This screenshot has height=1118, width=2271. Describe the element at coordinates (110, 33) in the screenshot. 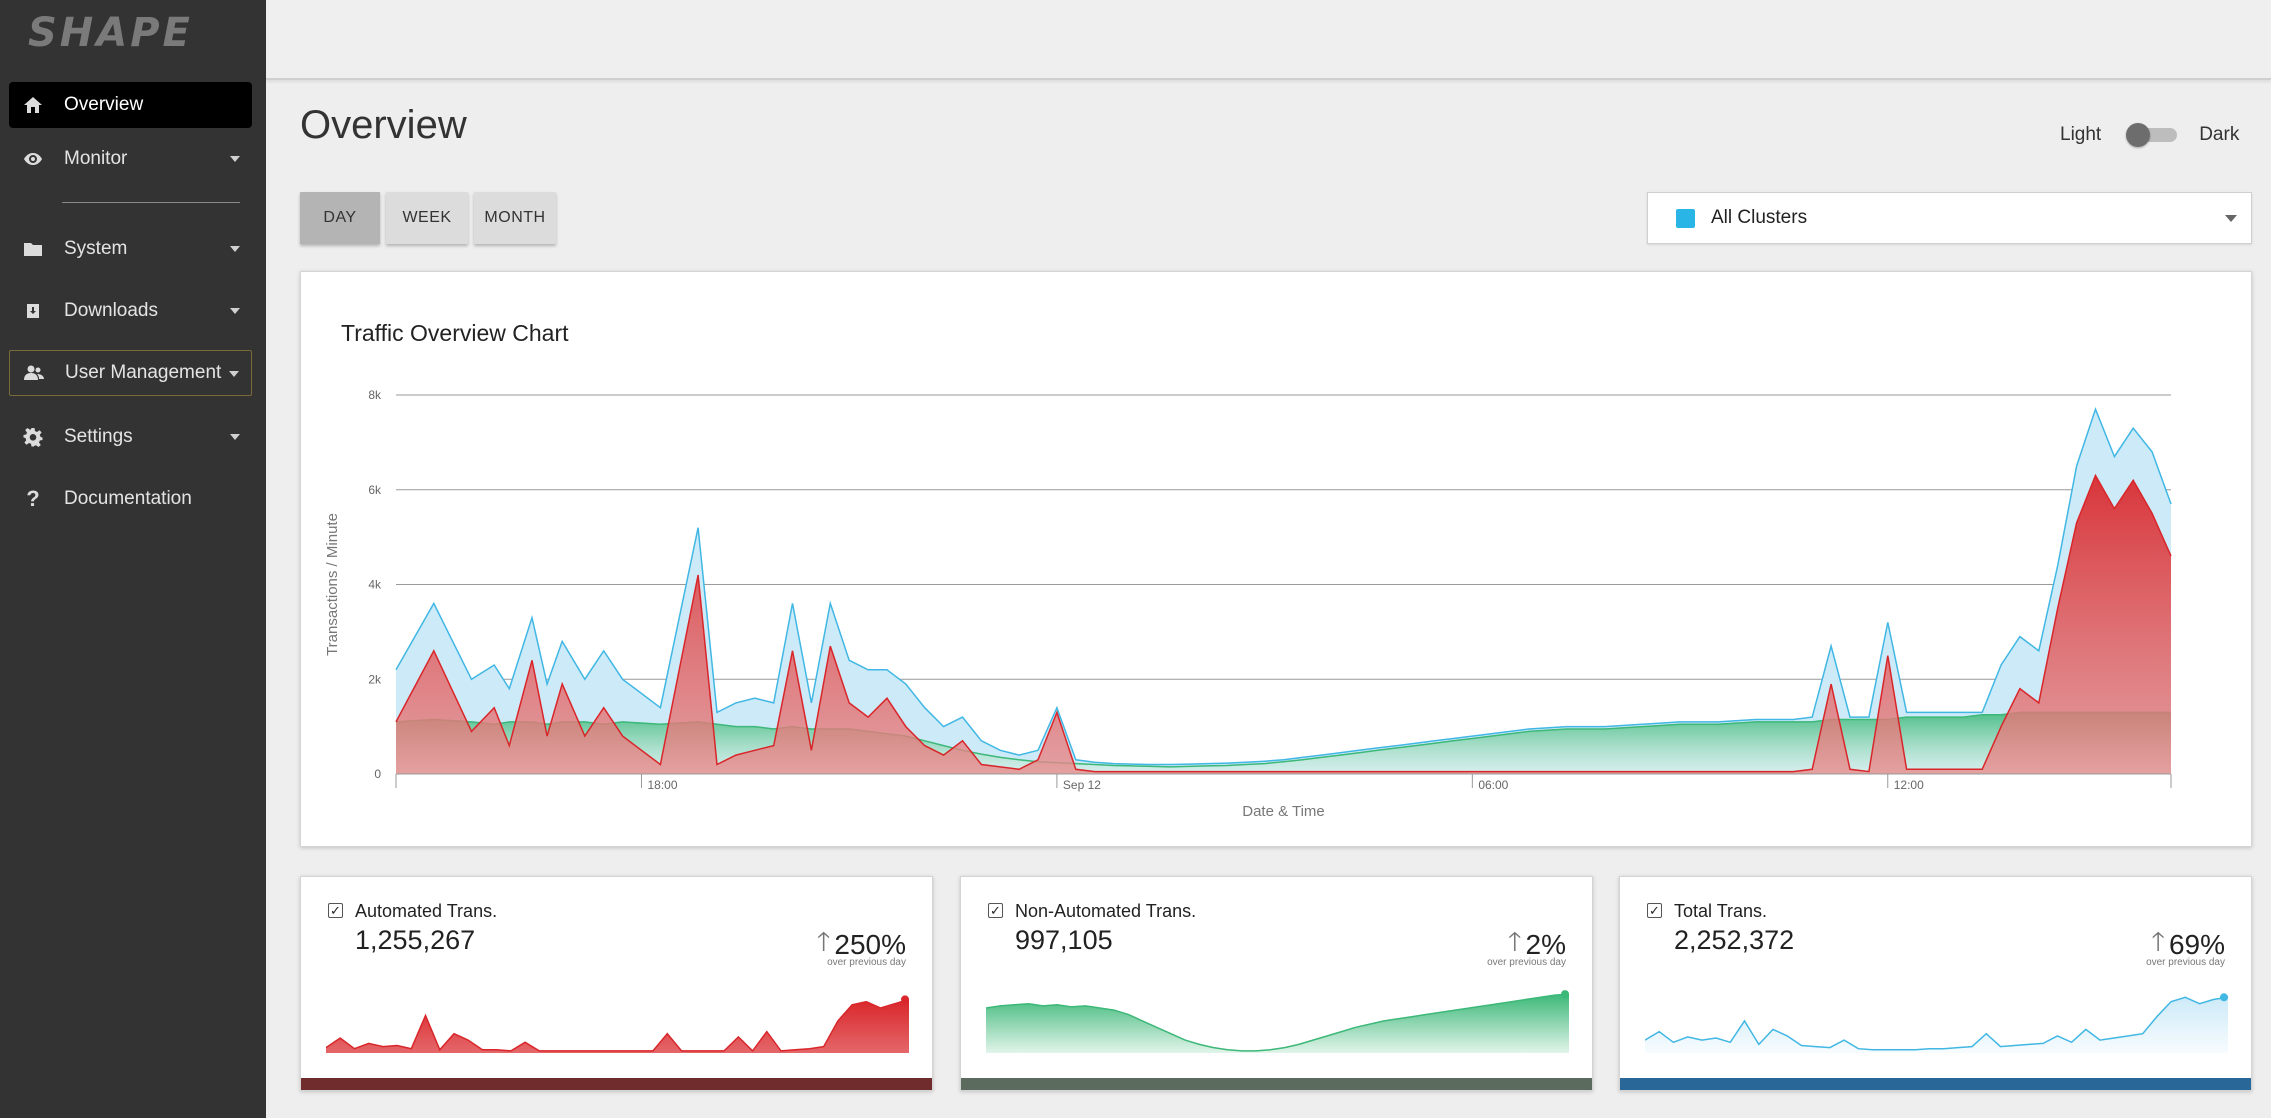

I see `brand-logo: SHAPE` at that location.